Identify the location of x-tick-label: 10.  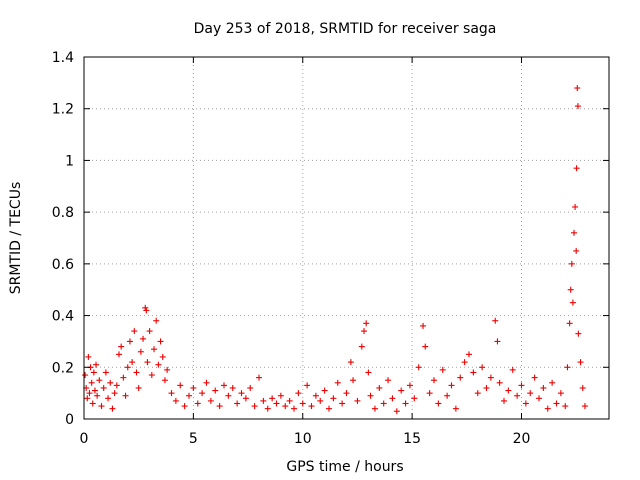
(303, 439).